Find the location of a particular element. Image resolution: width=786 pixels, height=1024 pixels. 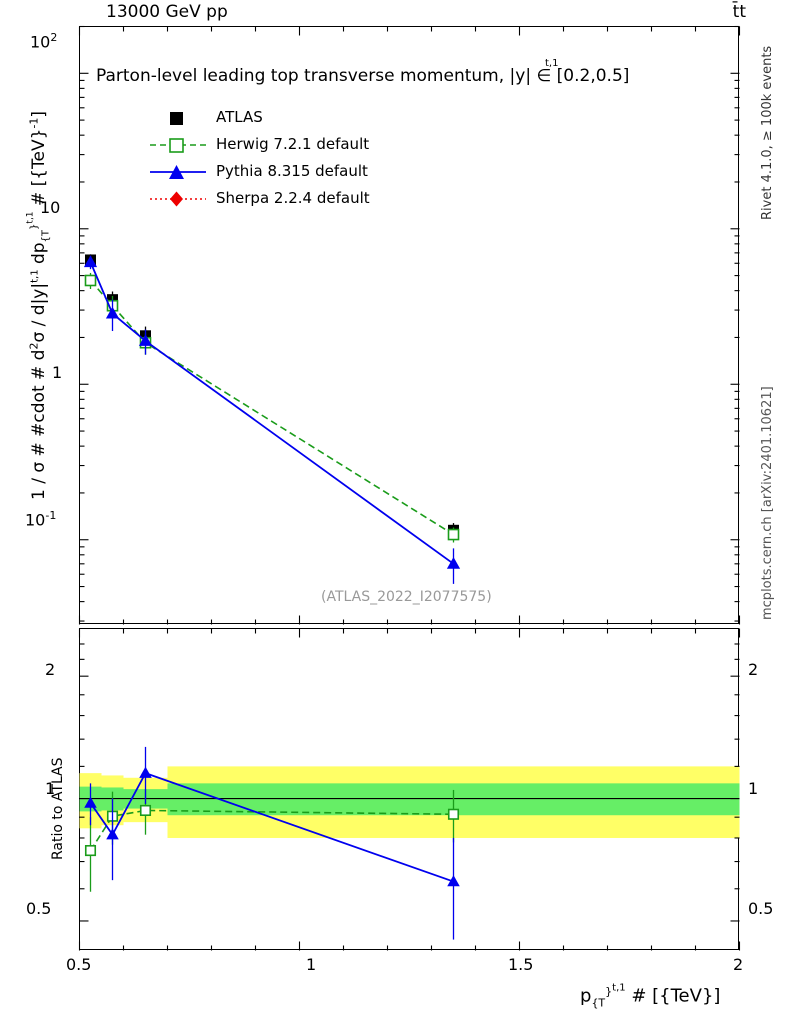

ytick-label-ratio-left-1: 1 is located at coordinates (50, 788).